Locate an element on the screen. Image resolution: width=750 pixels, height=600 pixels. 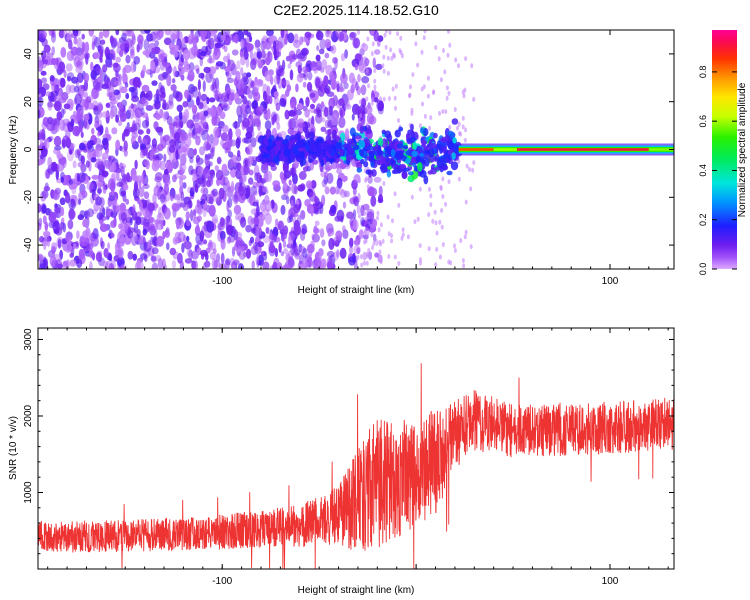
y-tick-label: 0 is located at coordinates (28, 149).